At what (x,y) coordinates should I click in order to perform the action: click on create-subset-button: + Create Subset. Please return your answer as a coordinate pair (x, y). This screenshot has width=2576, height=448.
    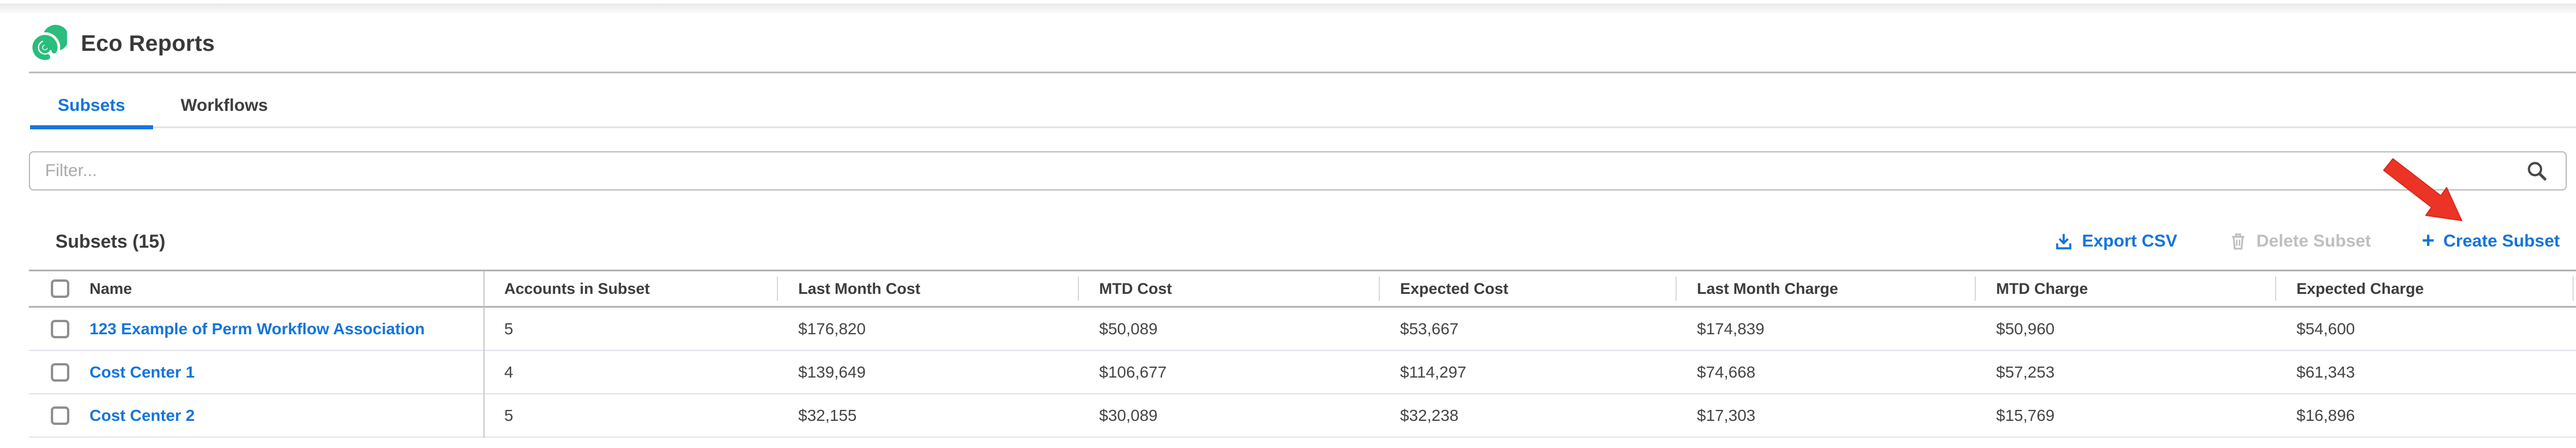
    Looking at the image, I should click on (2491, 241).